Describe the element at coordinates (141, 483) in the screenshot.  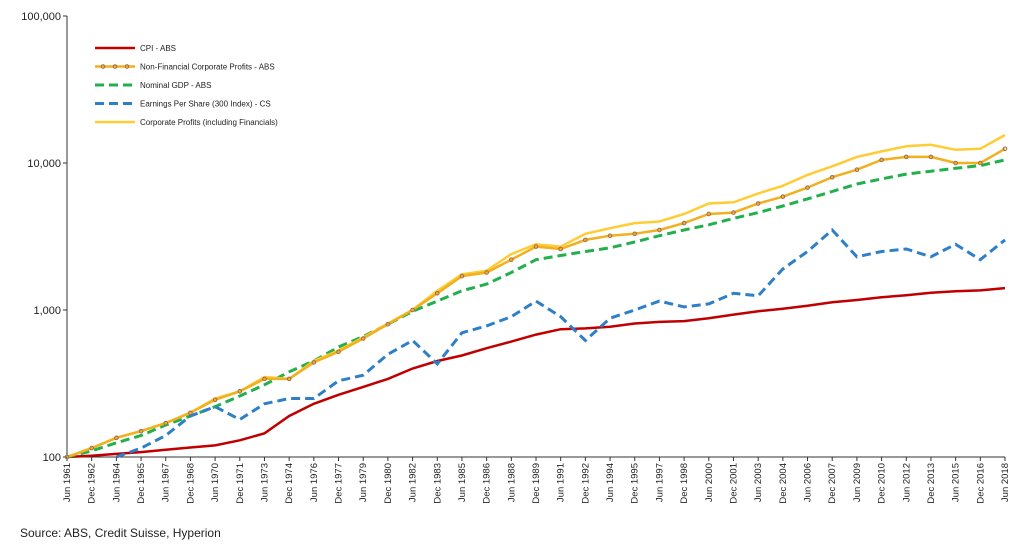
I see `x-tick-label: Dec 1965` at that location.